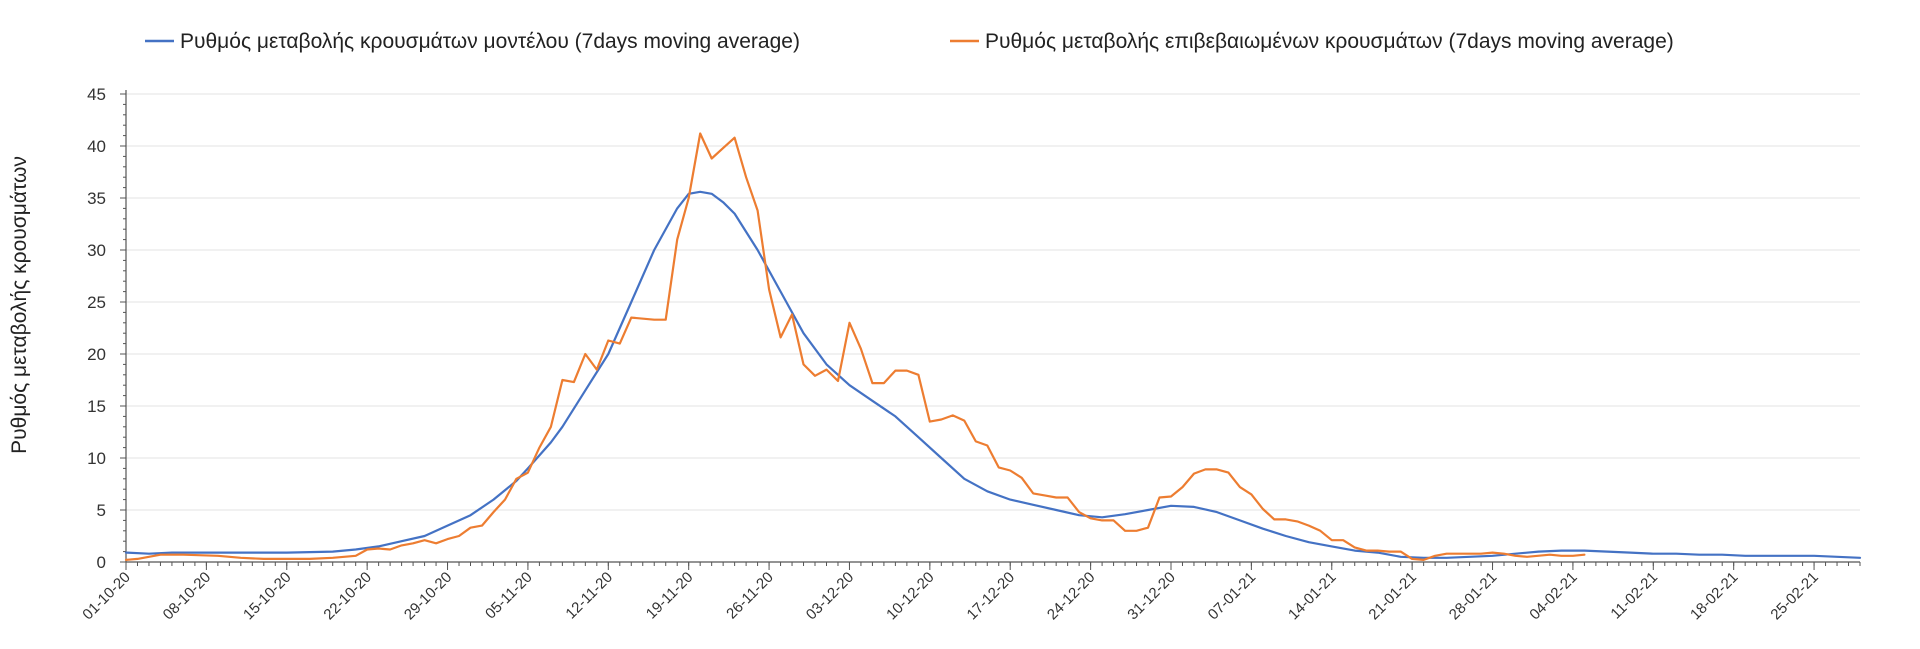 This screenshot has height=649, width=1920. What do you see at coordinates (1794, 596) in the screenshot?
I see `x-tick-label: 25-02-21` at bounding box center [1794, 596].